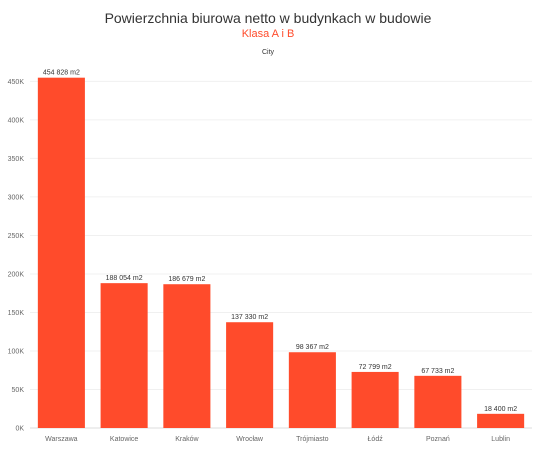 The width and height of the screenshot is (536, 450). I want to click on category-label: Warszawa, so click(61, 439).